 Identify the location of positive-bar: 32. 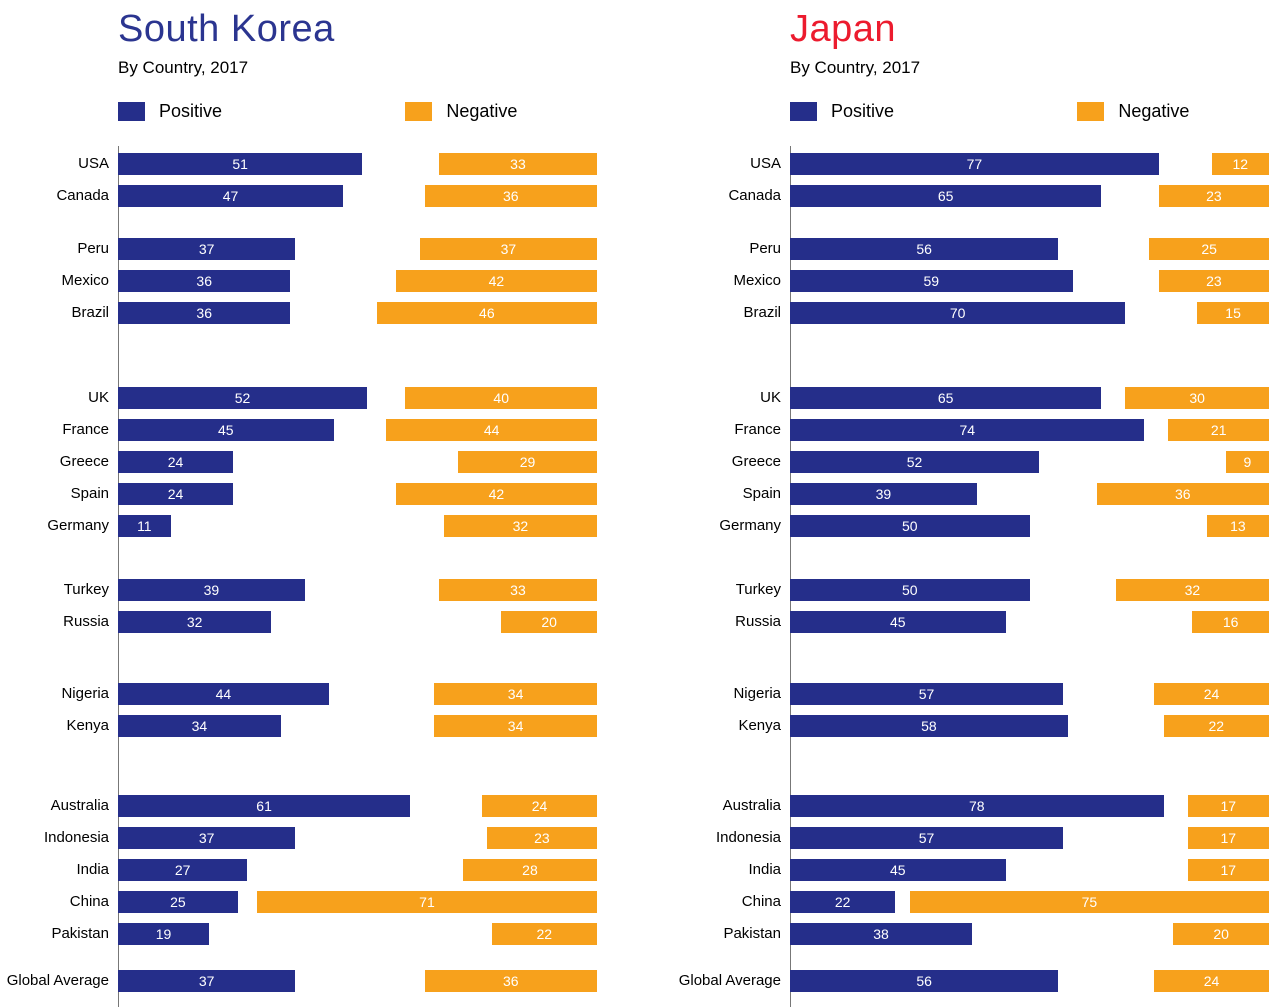
(195, 621).